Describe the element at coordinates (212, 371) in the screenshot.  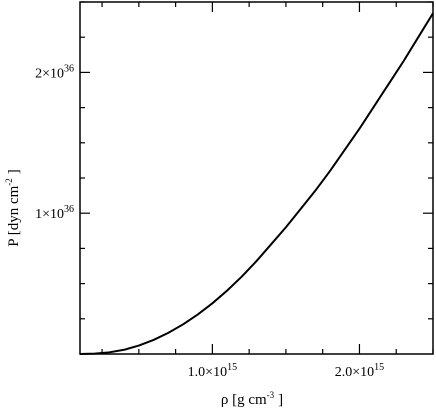
I see `x-tick-label: 1.0×10¹⁵` at that location.